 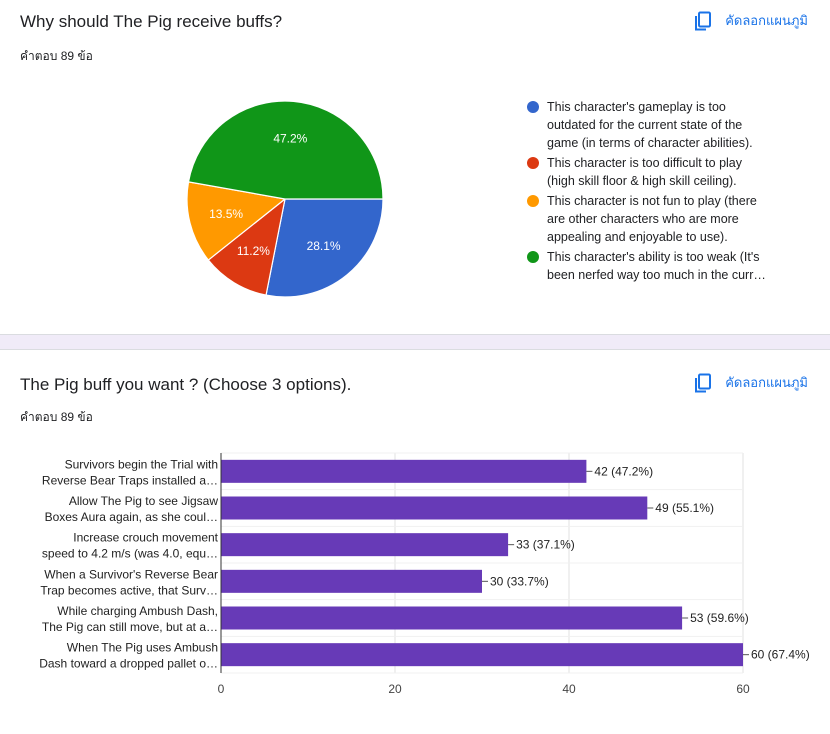 What do you see at coordinates (643, 219) in the screenshot?
I see `legend-label: are other characters who are more` at bounding box center [643, 219].